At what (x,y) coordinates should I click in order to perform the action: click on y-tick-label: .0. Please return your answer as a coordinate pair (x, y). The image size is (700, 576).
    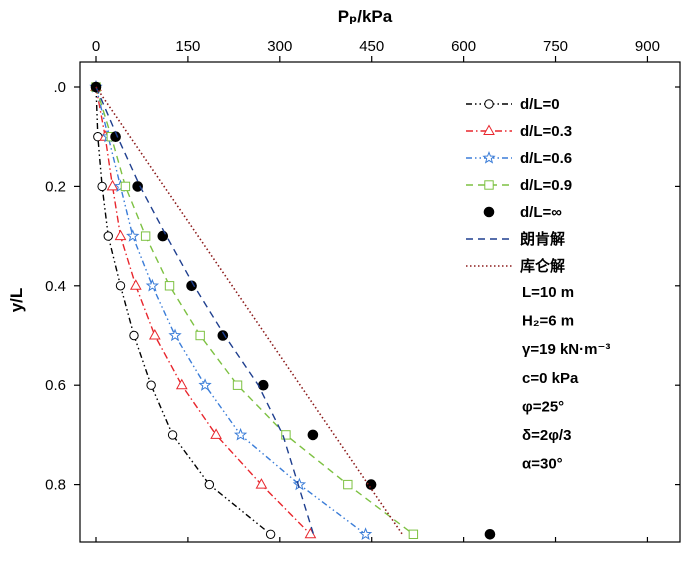
    Looking at the image, I should click on (59, 87).